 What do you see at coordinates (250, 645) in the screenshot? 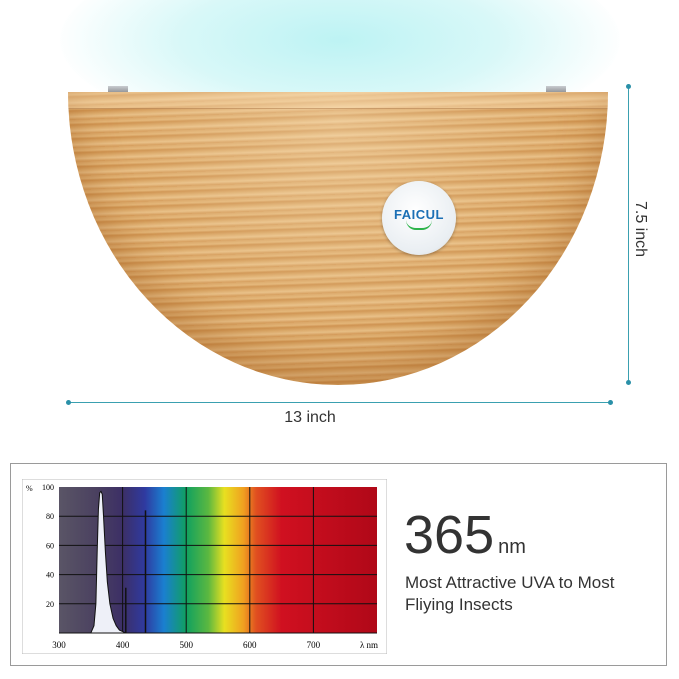
I see `x-tick-label: 600` at bounding box center [250, 645].